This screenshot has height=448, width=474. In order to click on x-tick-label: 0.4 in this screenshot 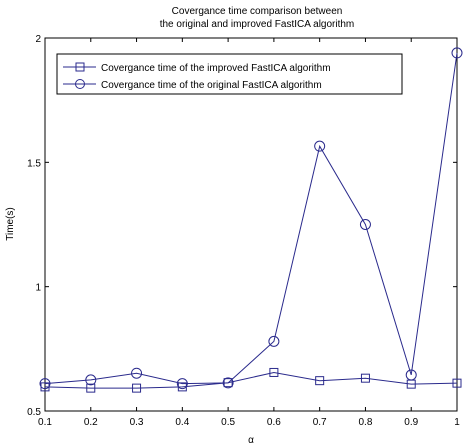, I will do `click(182, 422)`.